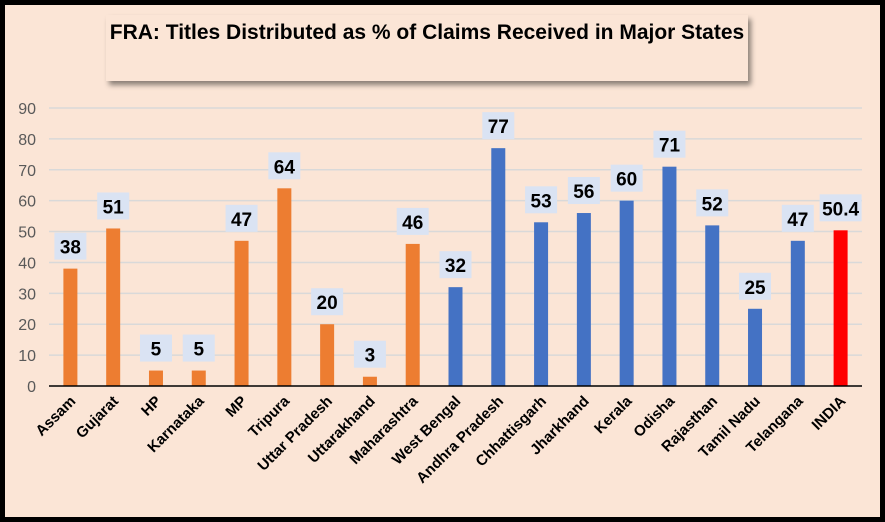 This screenshot has width=885, height=522. I want to click on data-label: 3, so click(370, 356).